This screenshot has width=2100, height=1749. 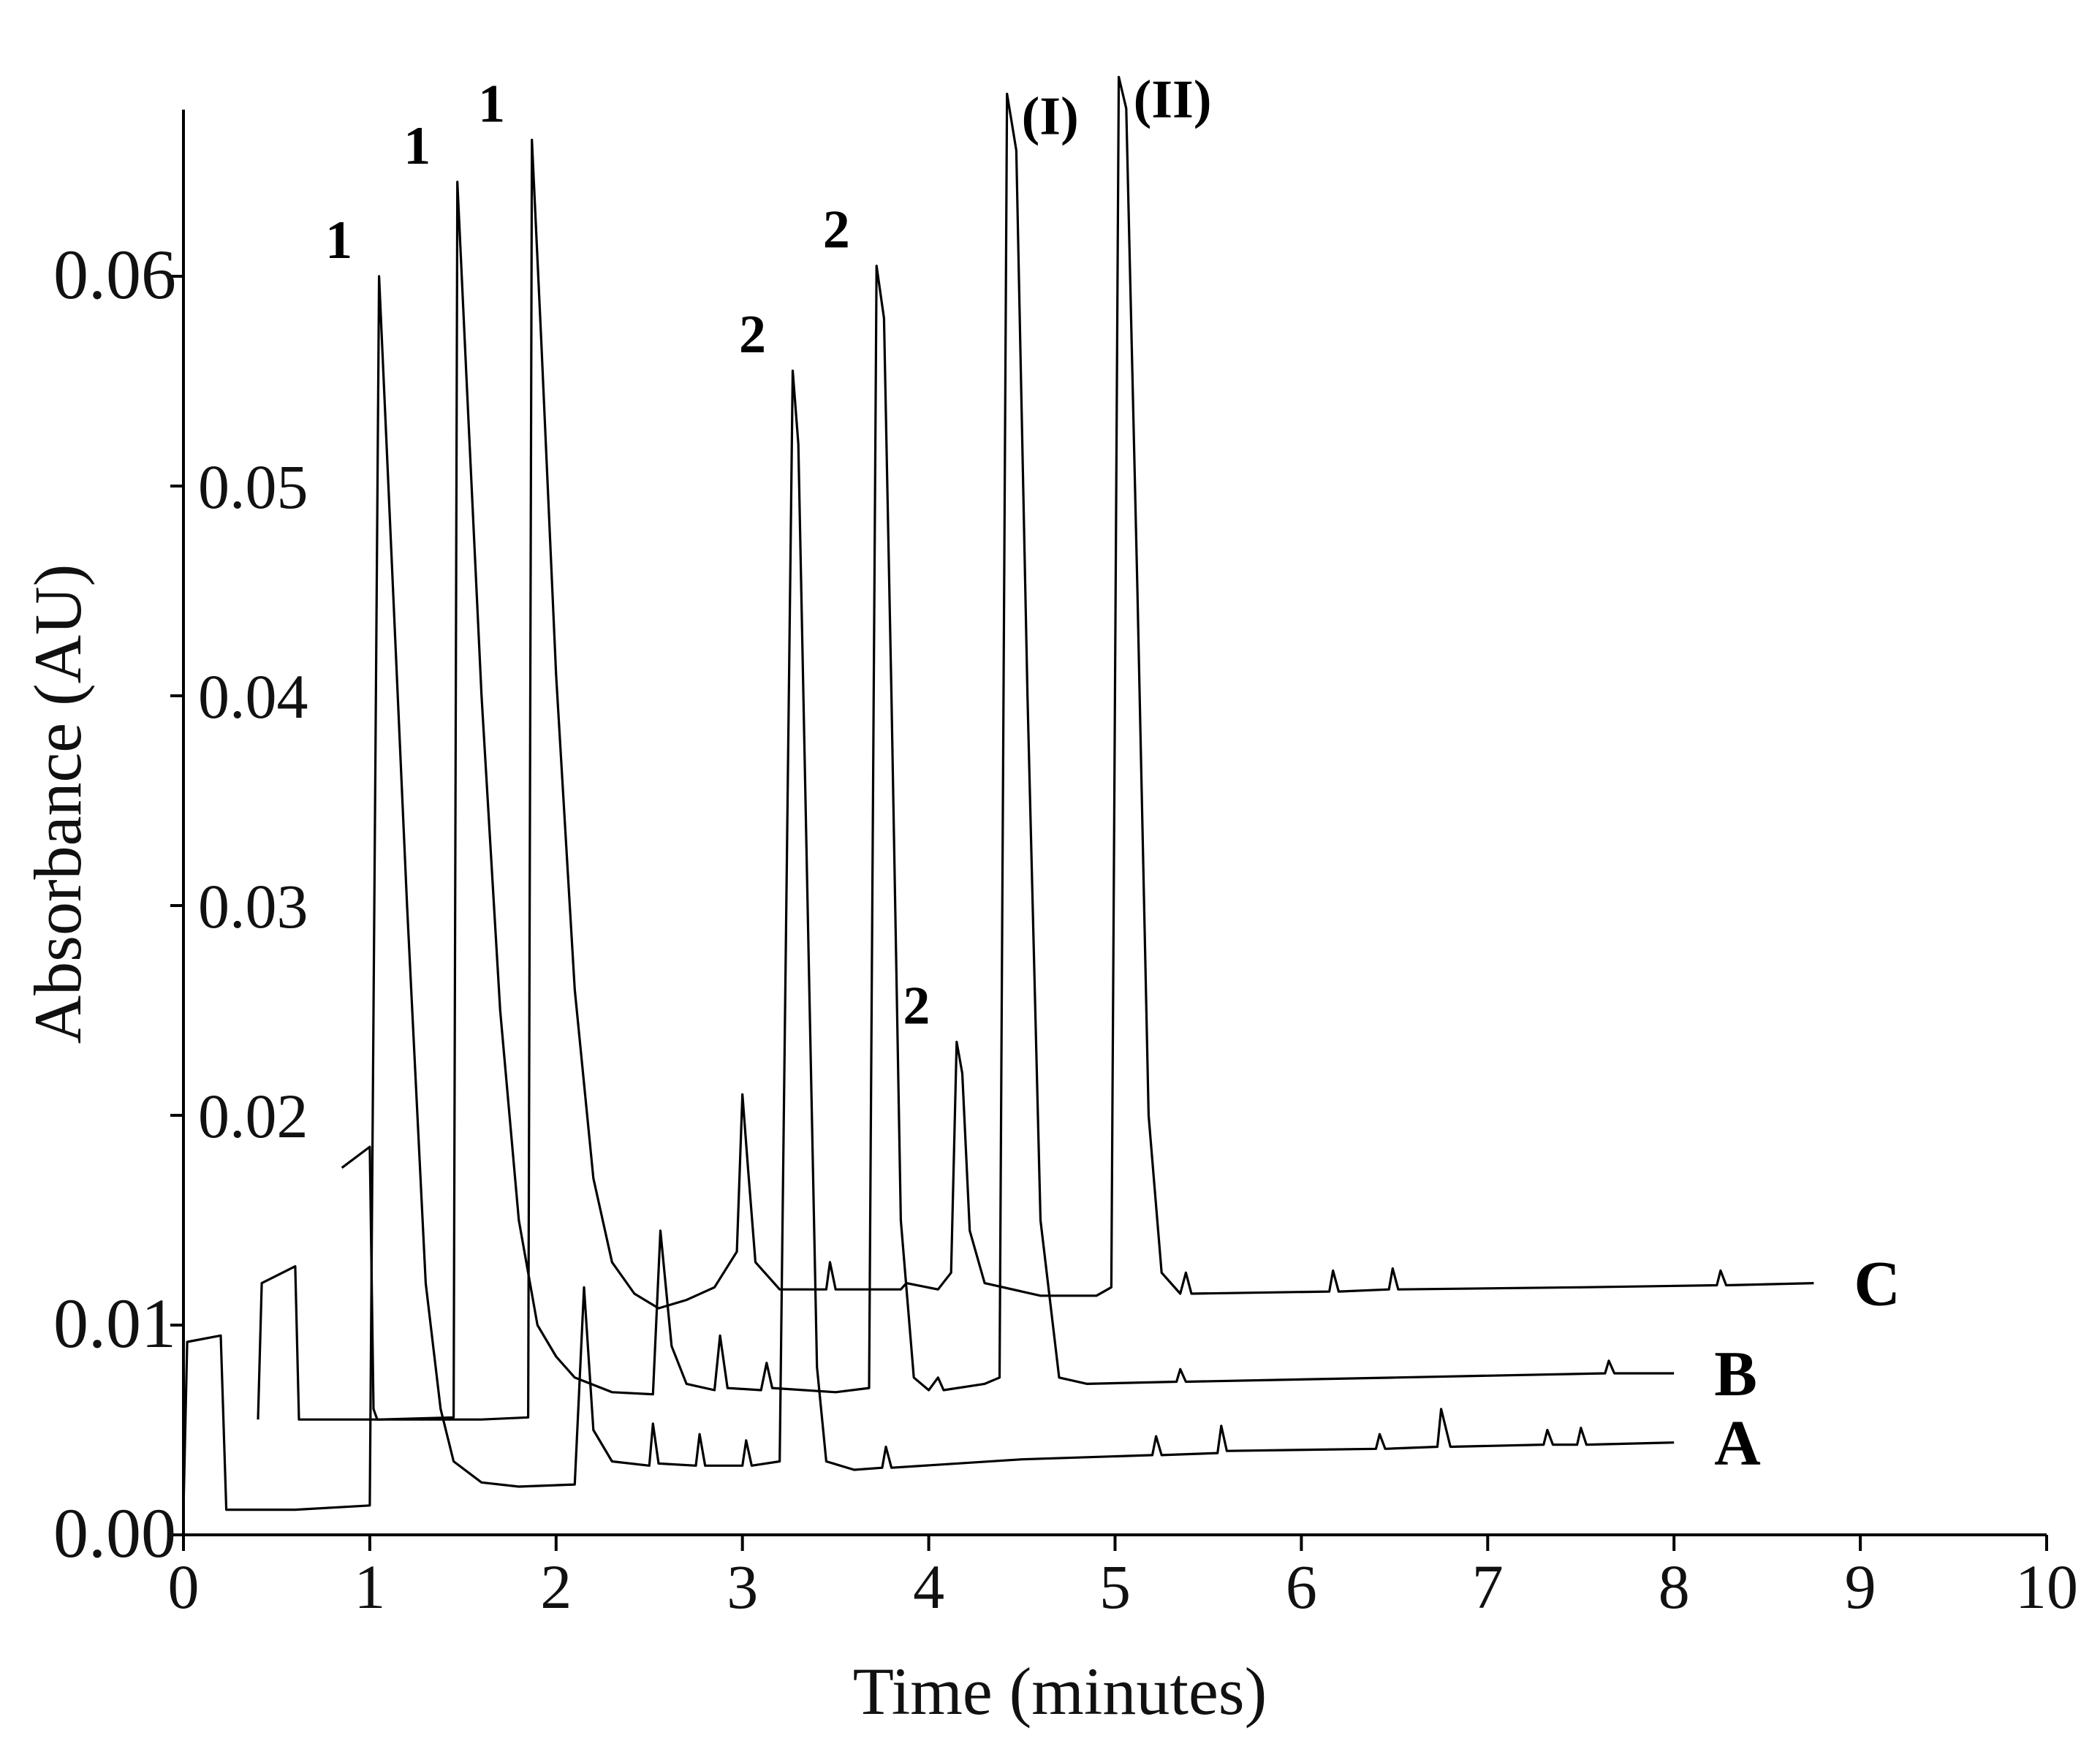 What do you see at coordinates (114, 1533) in the screenshot?
I see `y-tick-label: 0.00` at bounding box center [114, 1533].